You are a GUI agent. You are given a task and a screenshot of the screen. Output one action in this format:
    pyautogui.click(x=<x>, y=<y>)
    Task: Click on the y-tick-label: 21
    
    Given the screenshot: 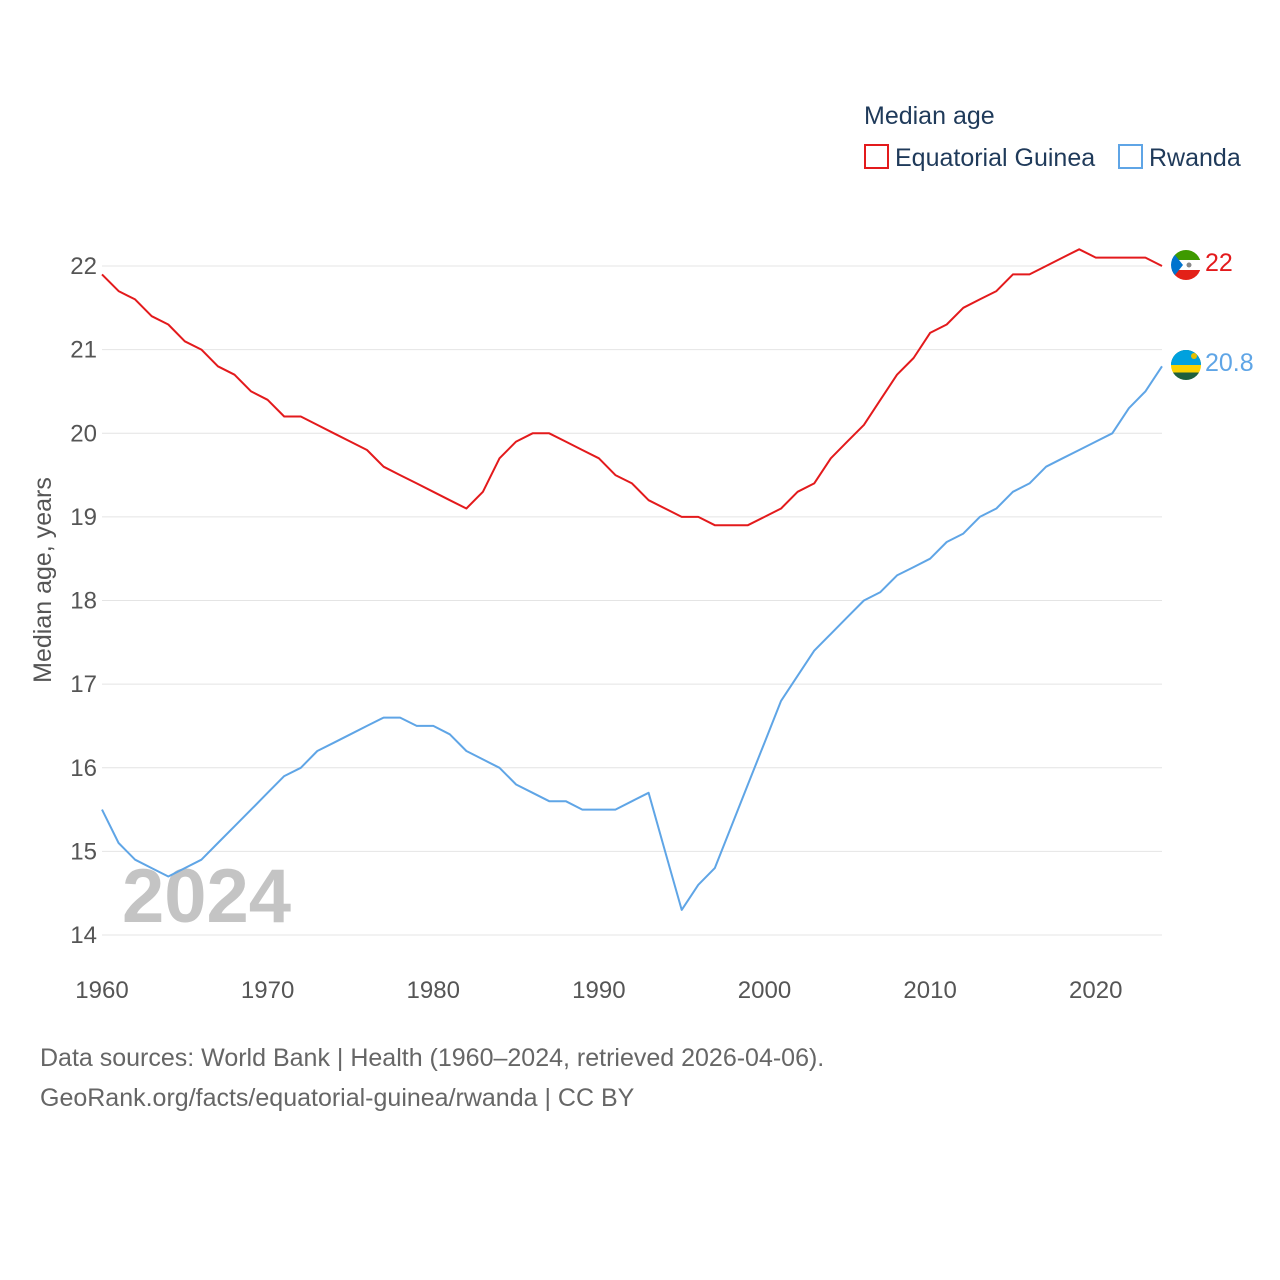 What is the action you would take?
    pyautogui.click(x=83, y=350)
    